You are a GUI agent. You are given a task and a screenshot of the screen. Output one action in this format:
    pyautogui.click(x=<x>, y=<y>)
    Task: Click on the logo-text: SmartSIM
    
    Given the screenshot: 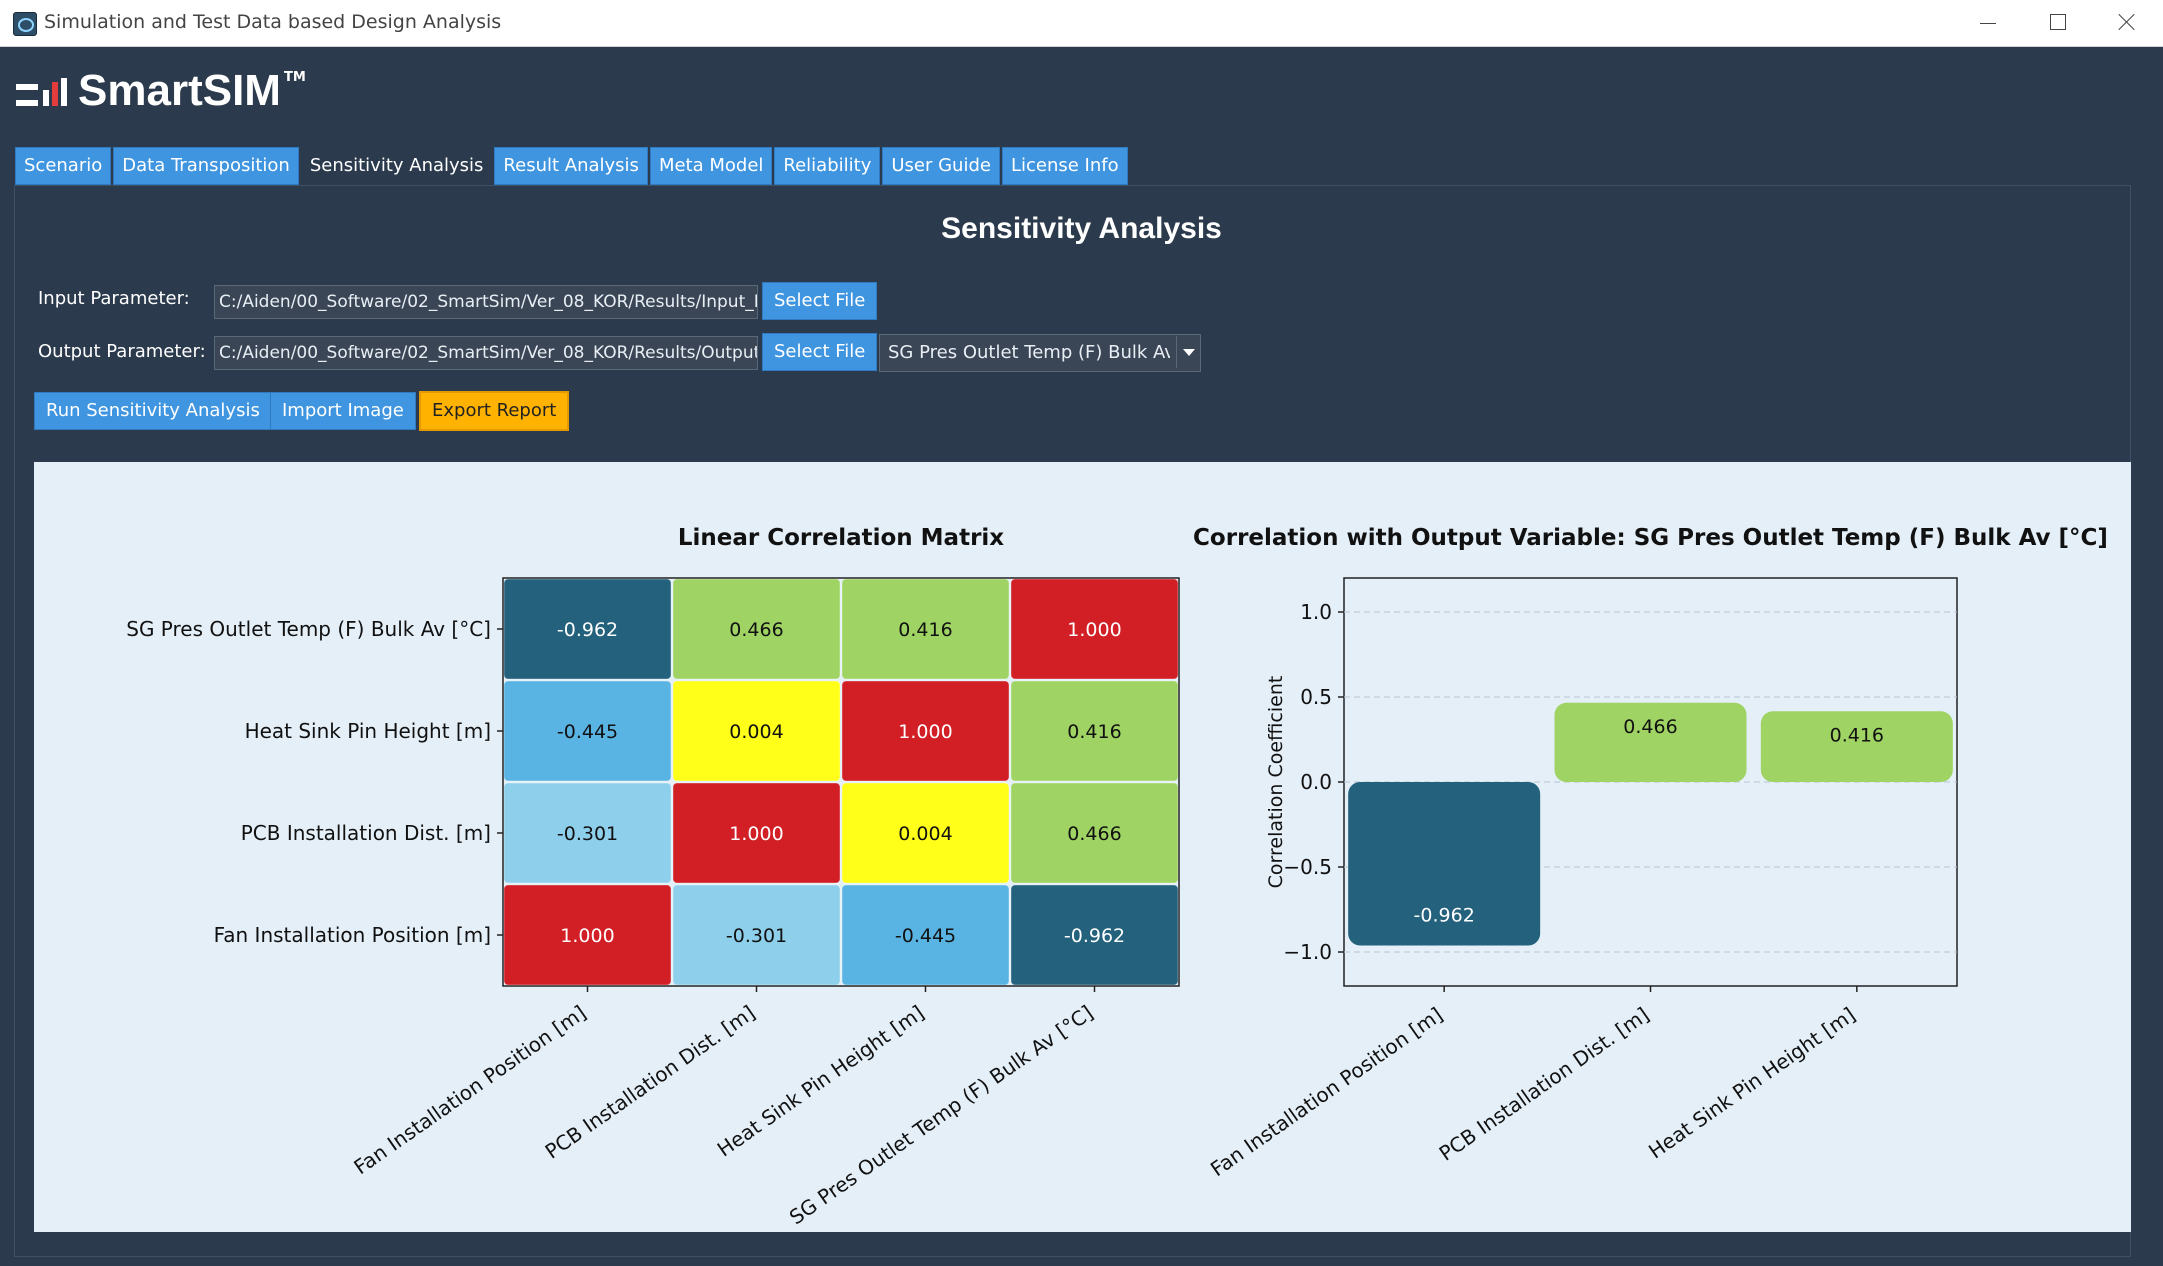 What is the action you would take?
    pyautogui.click(x=179, y=90)
    